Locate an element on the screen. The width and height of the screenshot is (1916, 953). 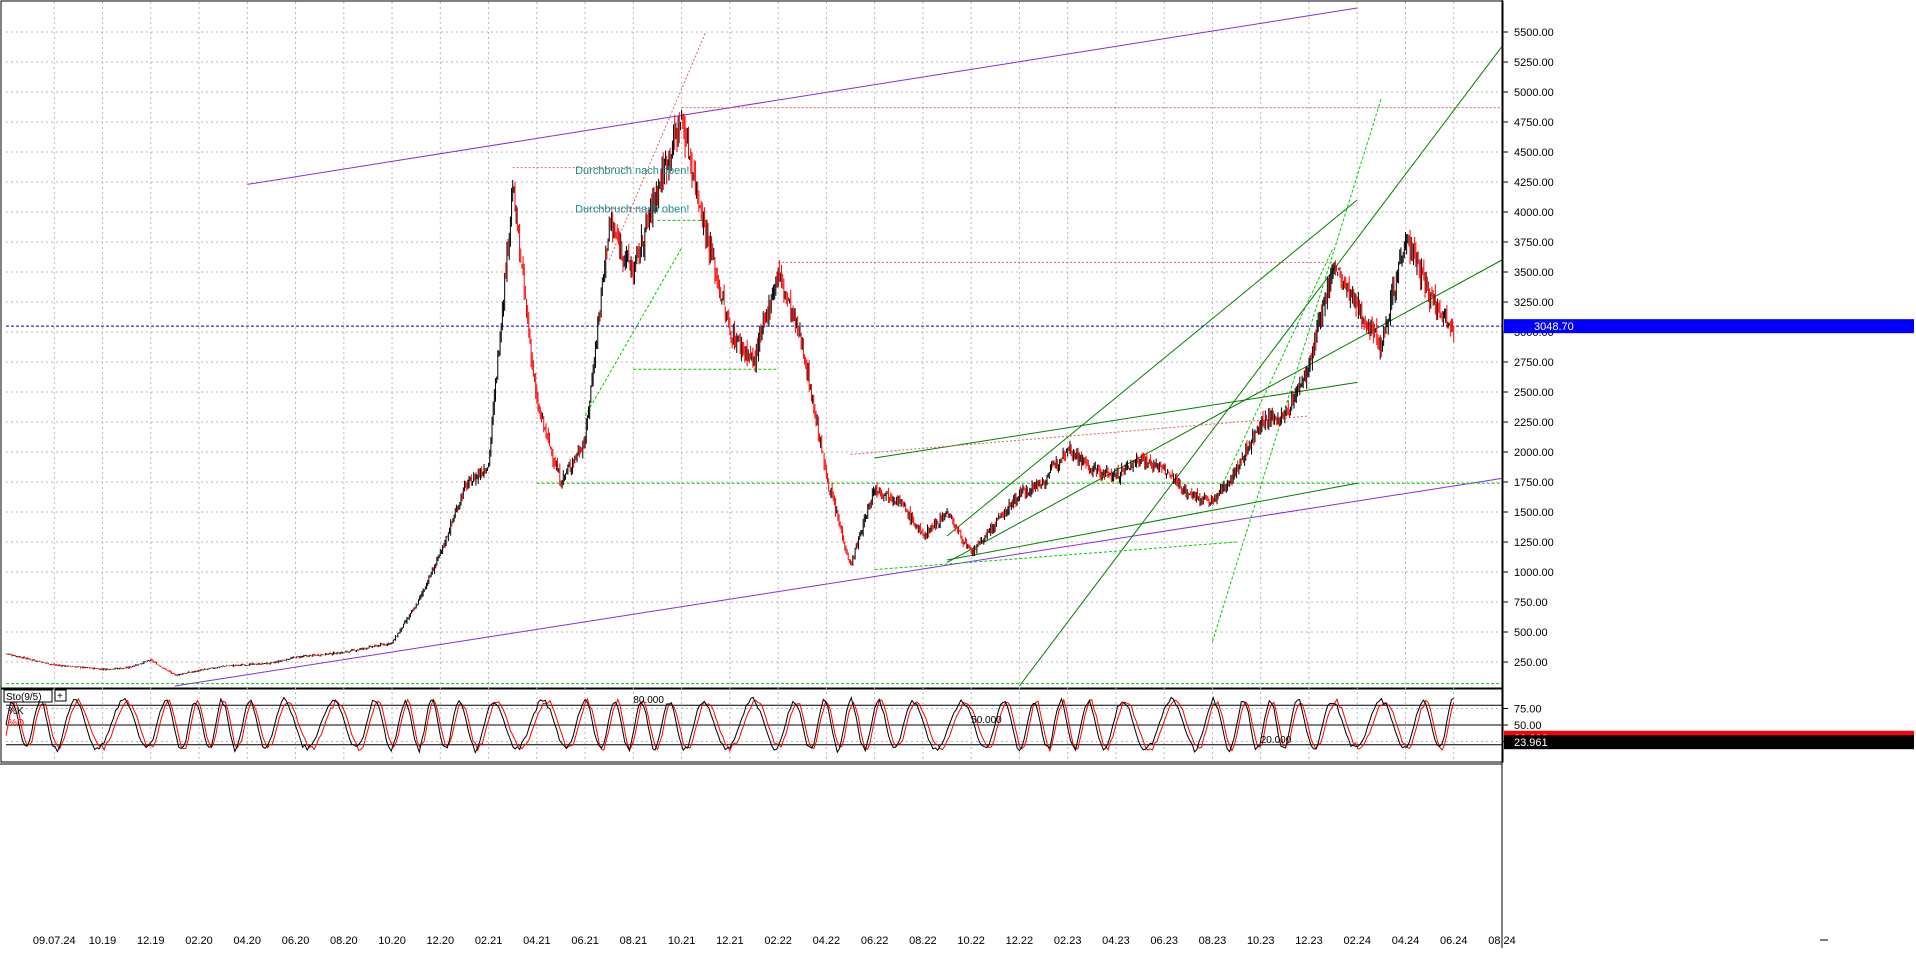
x-tick-label: 10.22 is located at coordinates (971, 941).